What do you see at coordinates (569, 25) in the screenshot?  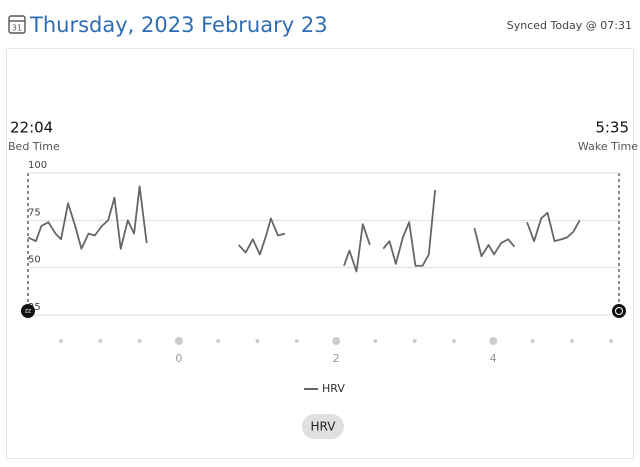 I see `sync-status: Synced Today @ 07:31` at bounding box center [569, 25].